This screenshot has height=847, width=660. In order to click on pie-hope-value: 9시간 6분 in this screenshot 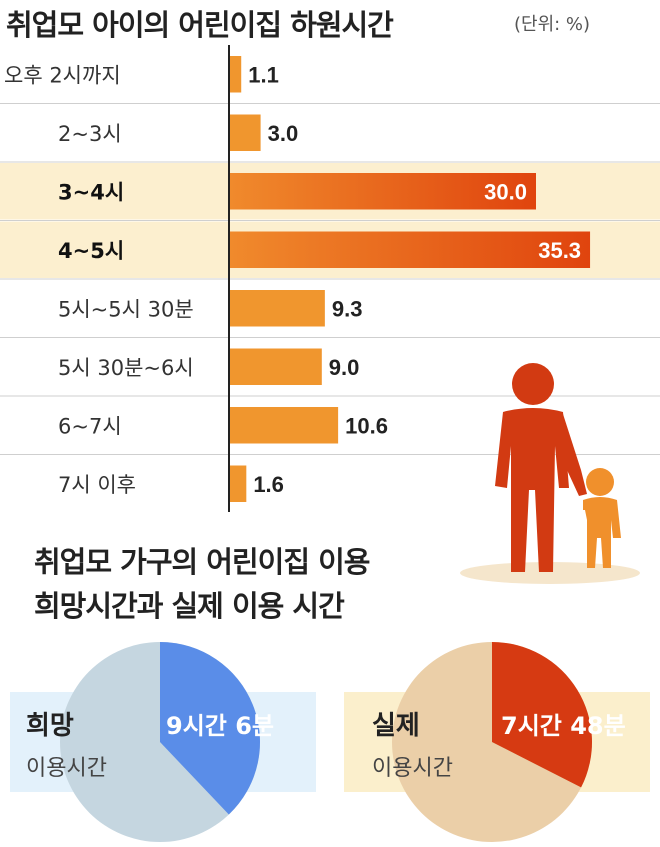, I will do `click(220, 726)`.